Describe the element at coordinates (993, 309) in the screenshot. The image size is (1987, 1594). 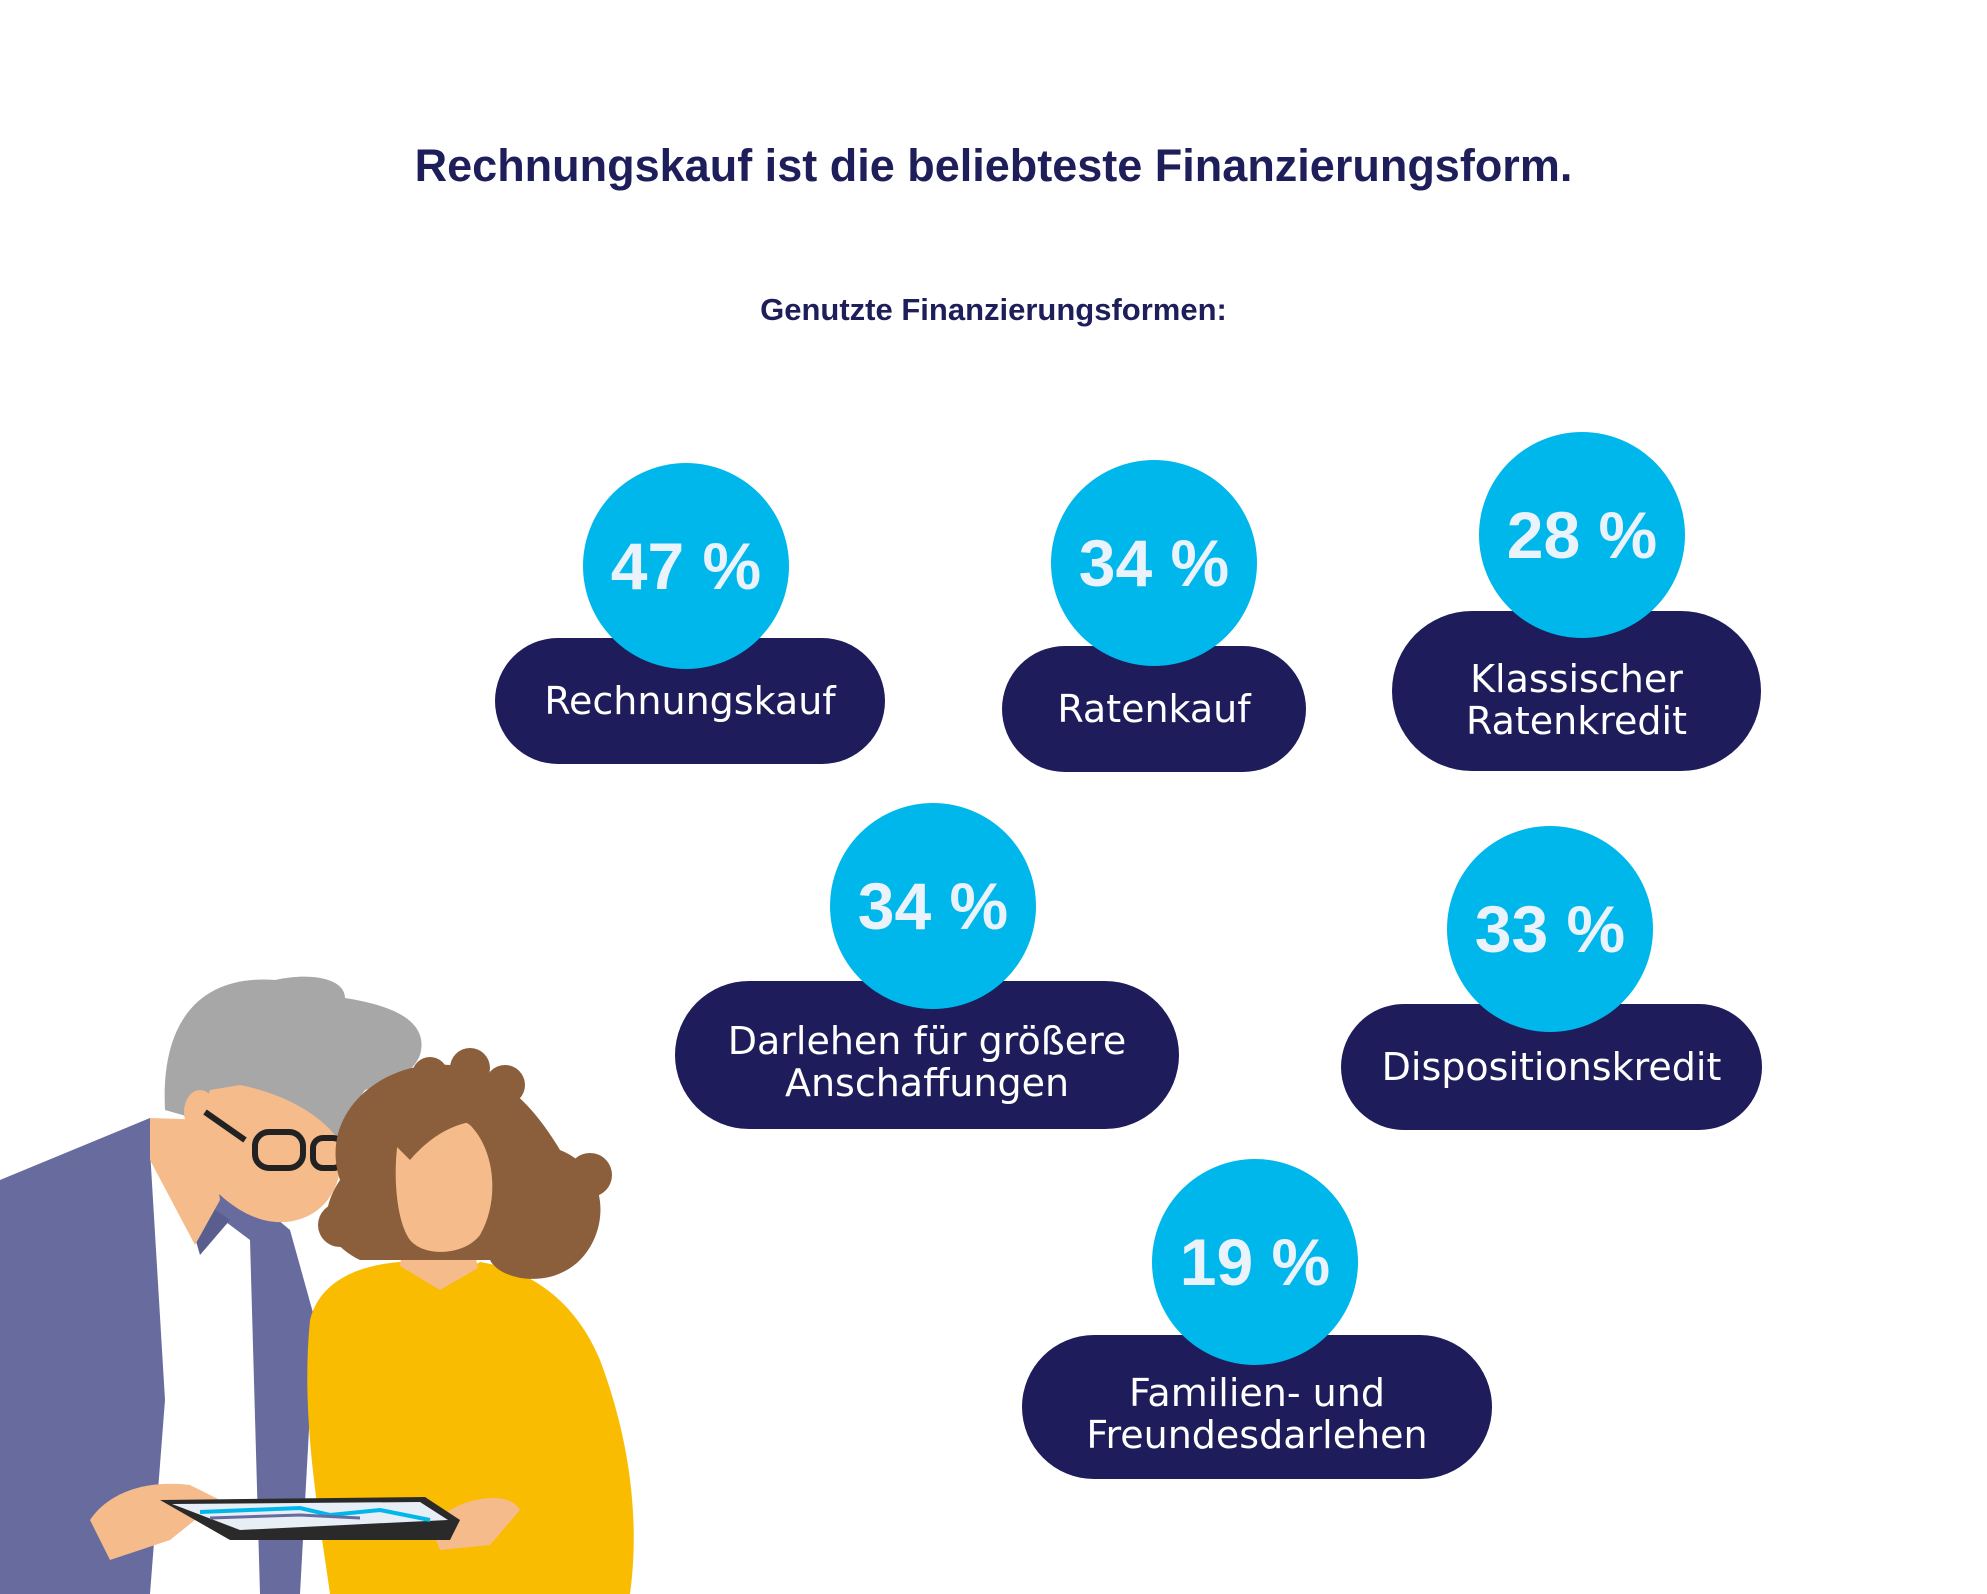
I see `page-subtitle: Genutzte Finanzierungsformen:` at that location.